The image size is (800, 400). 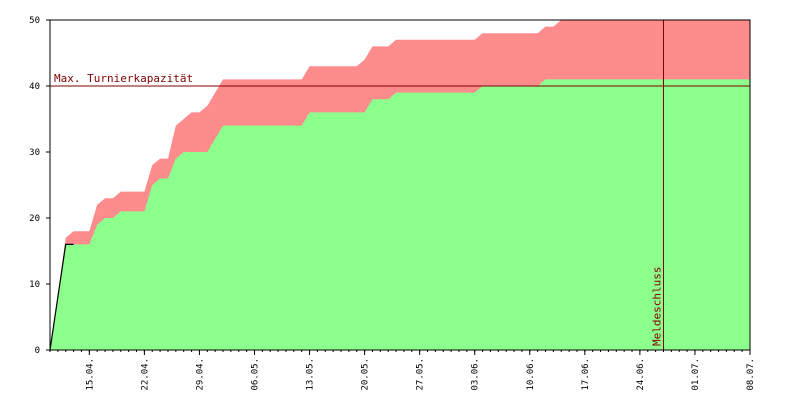 I want to click on x-tick-label: 08.07., so click(x=751, y=374).